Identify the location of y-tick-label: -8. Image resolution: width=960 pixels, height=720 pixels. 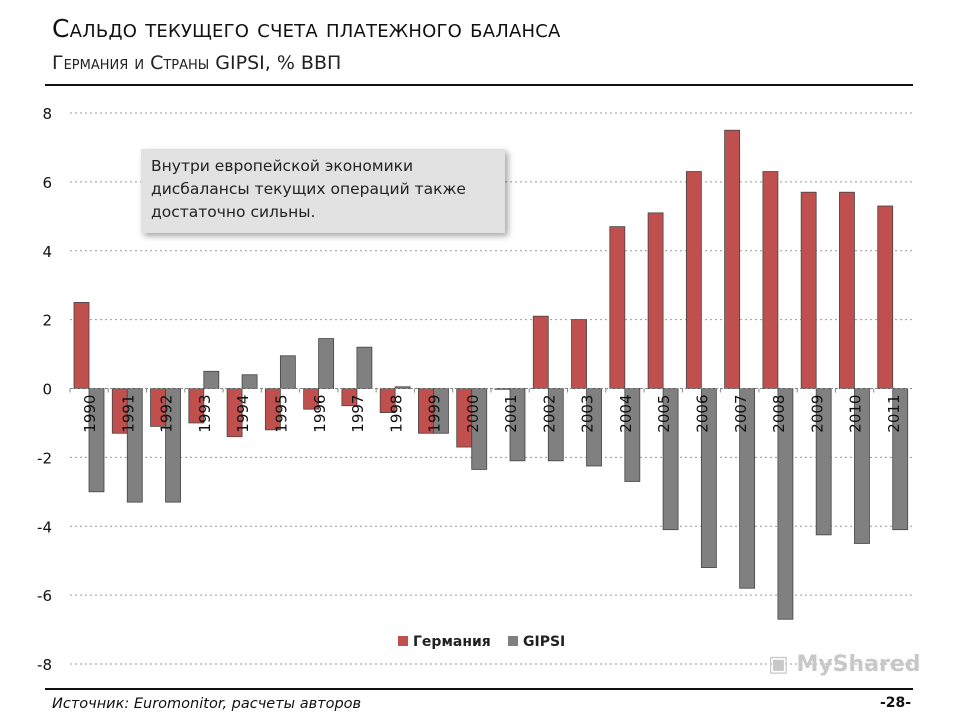
(44, 665).